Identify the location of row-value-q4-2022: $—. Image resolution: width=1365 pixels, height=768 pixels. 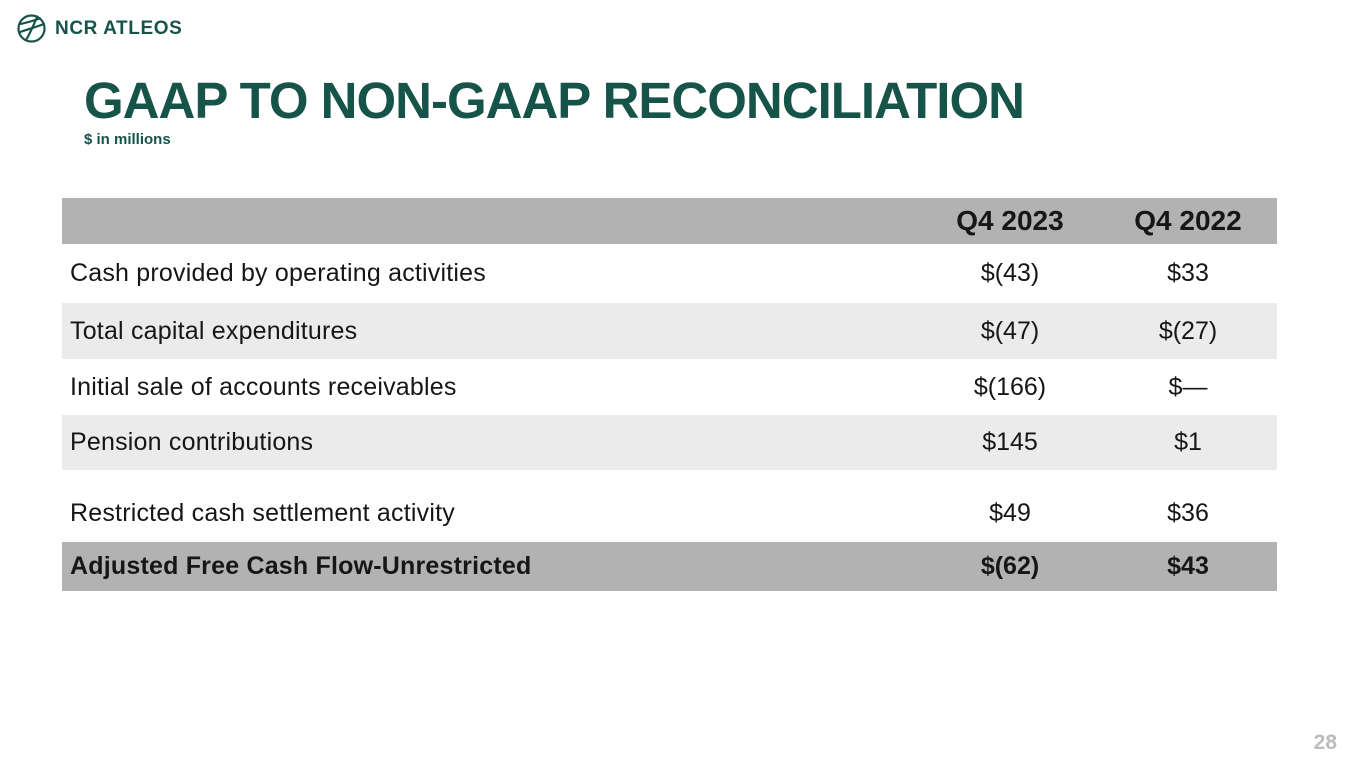
(1188, 386).